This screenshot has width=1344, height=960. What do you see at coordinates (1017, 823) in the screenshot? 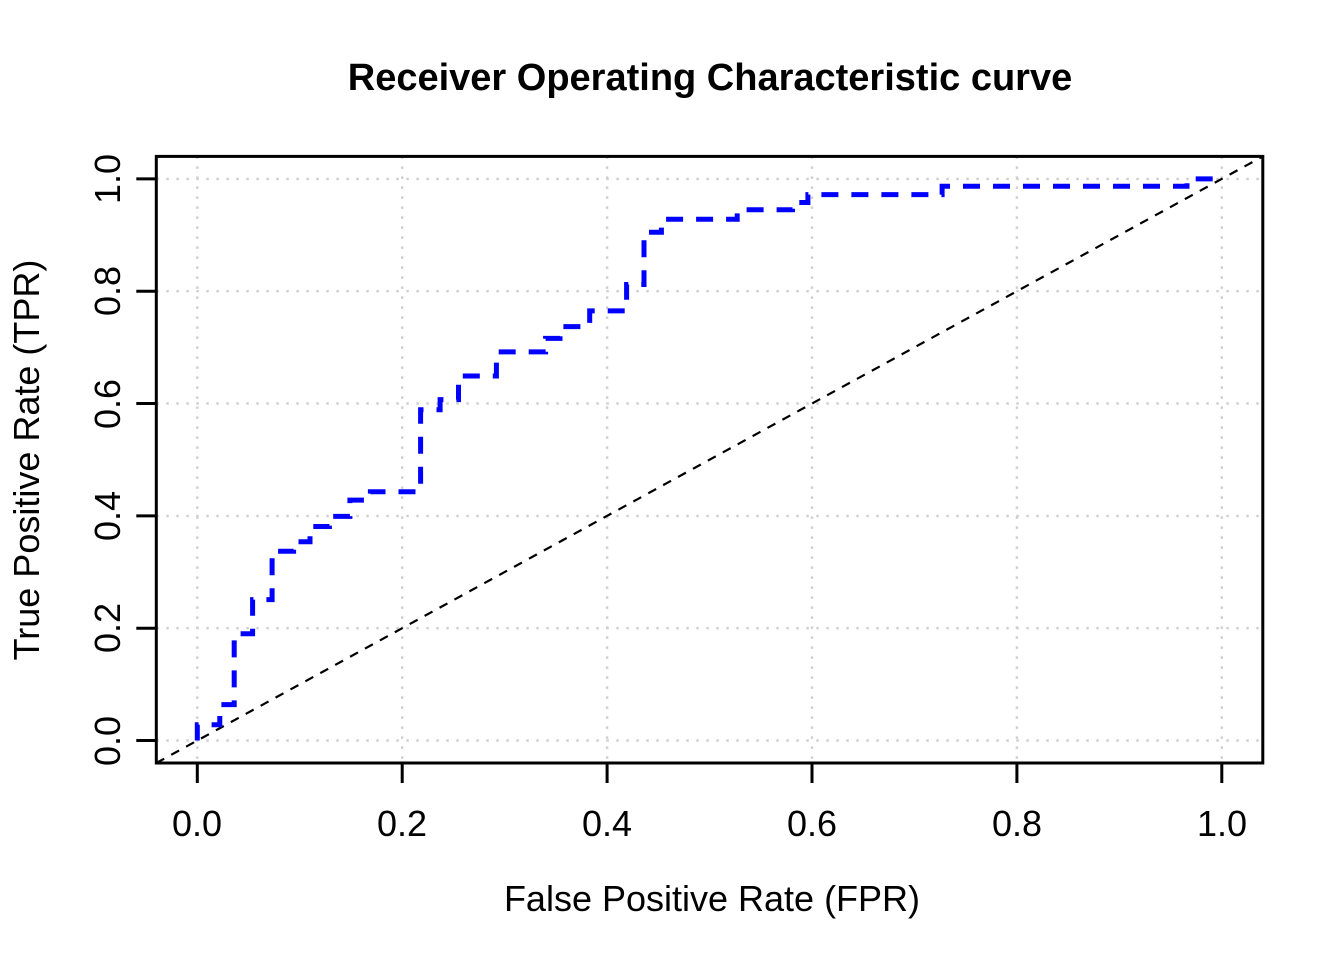
I see `x-tick-label: 0.8` at bounding box center [1017, 823].